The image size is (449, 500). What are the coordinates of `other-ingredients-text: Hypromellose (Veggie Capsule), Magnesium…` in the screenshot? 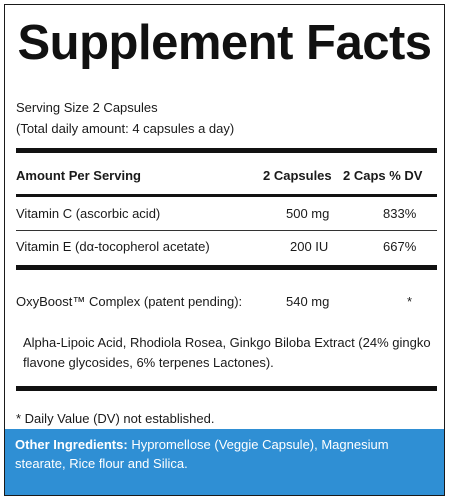 It's located at (202, 454).